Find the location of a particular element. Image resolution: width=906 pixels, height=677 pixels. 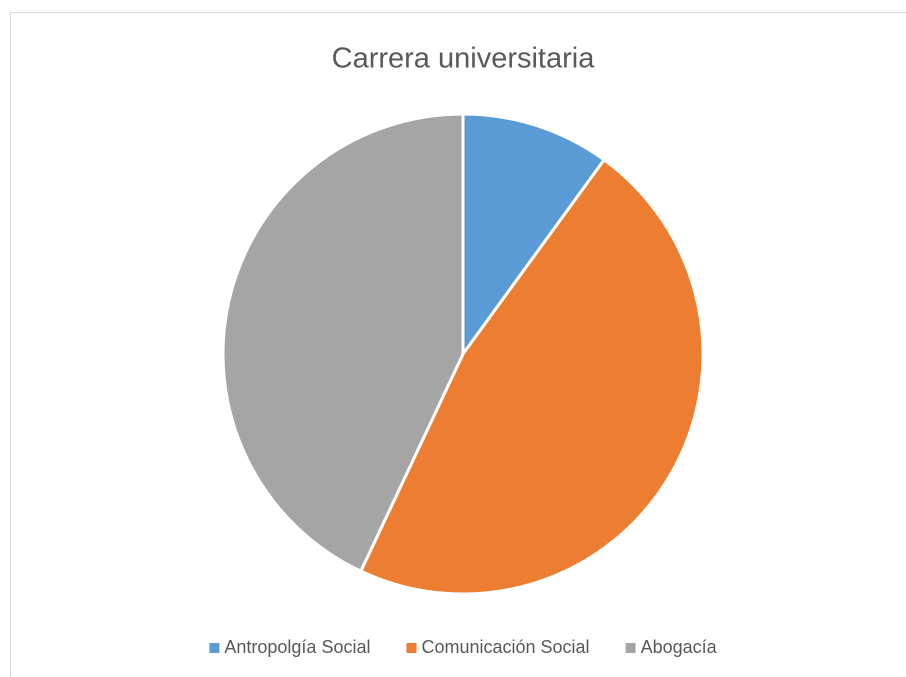

legend-label: Antropolgía Social is located at coordinates (297, 647).